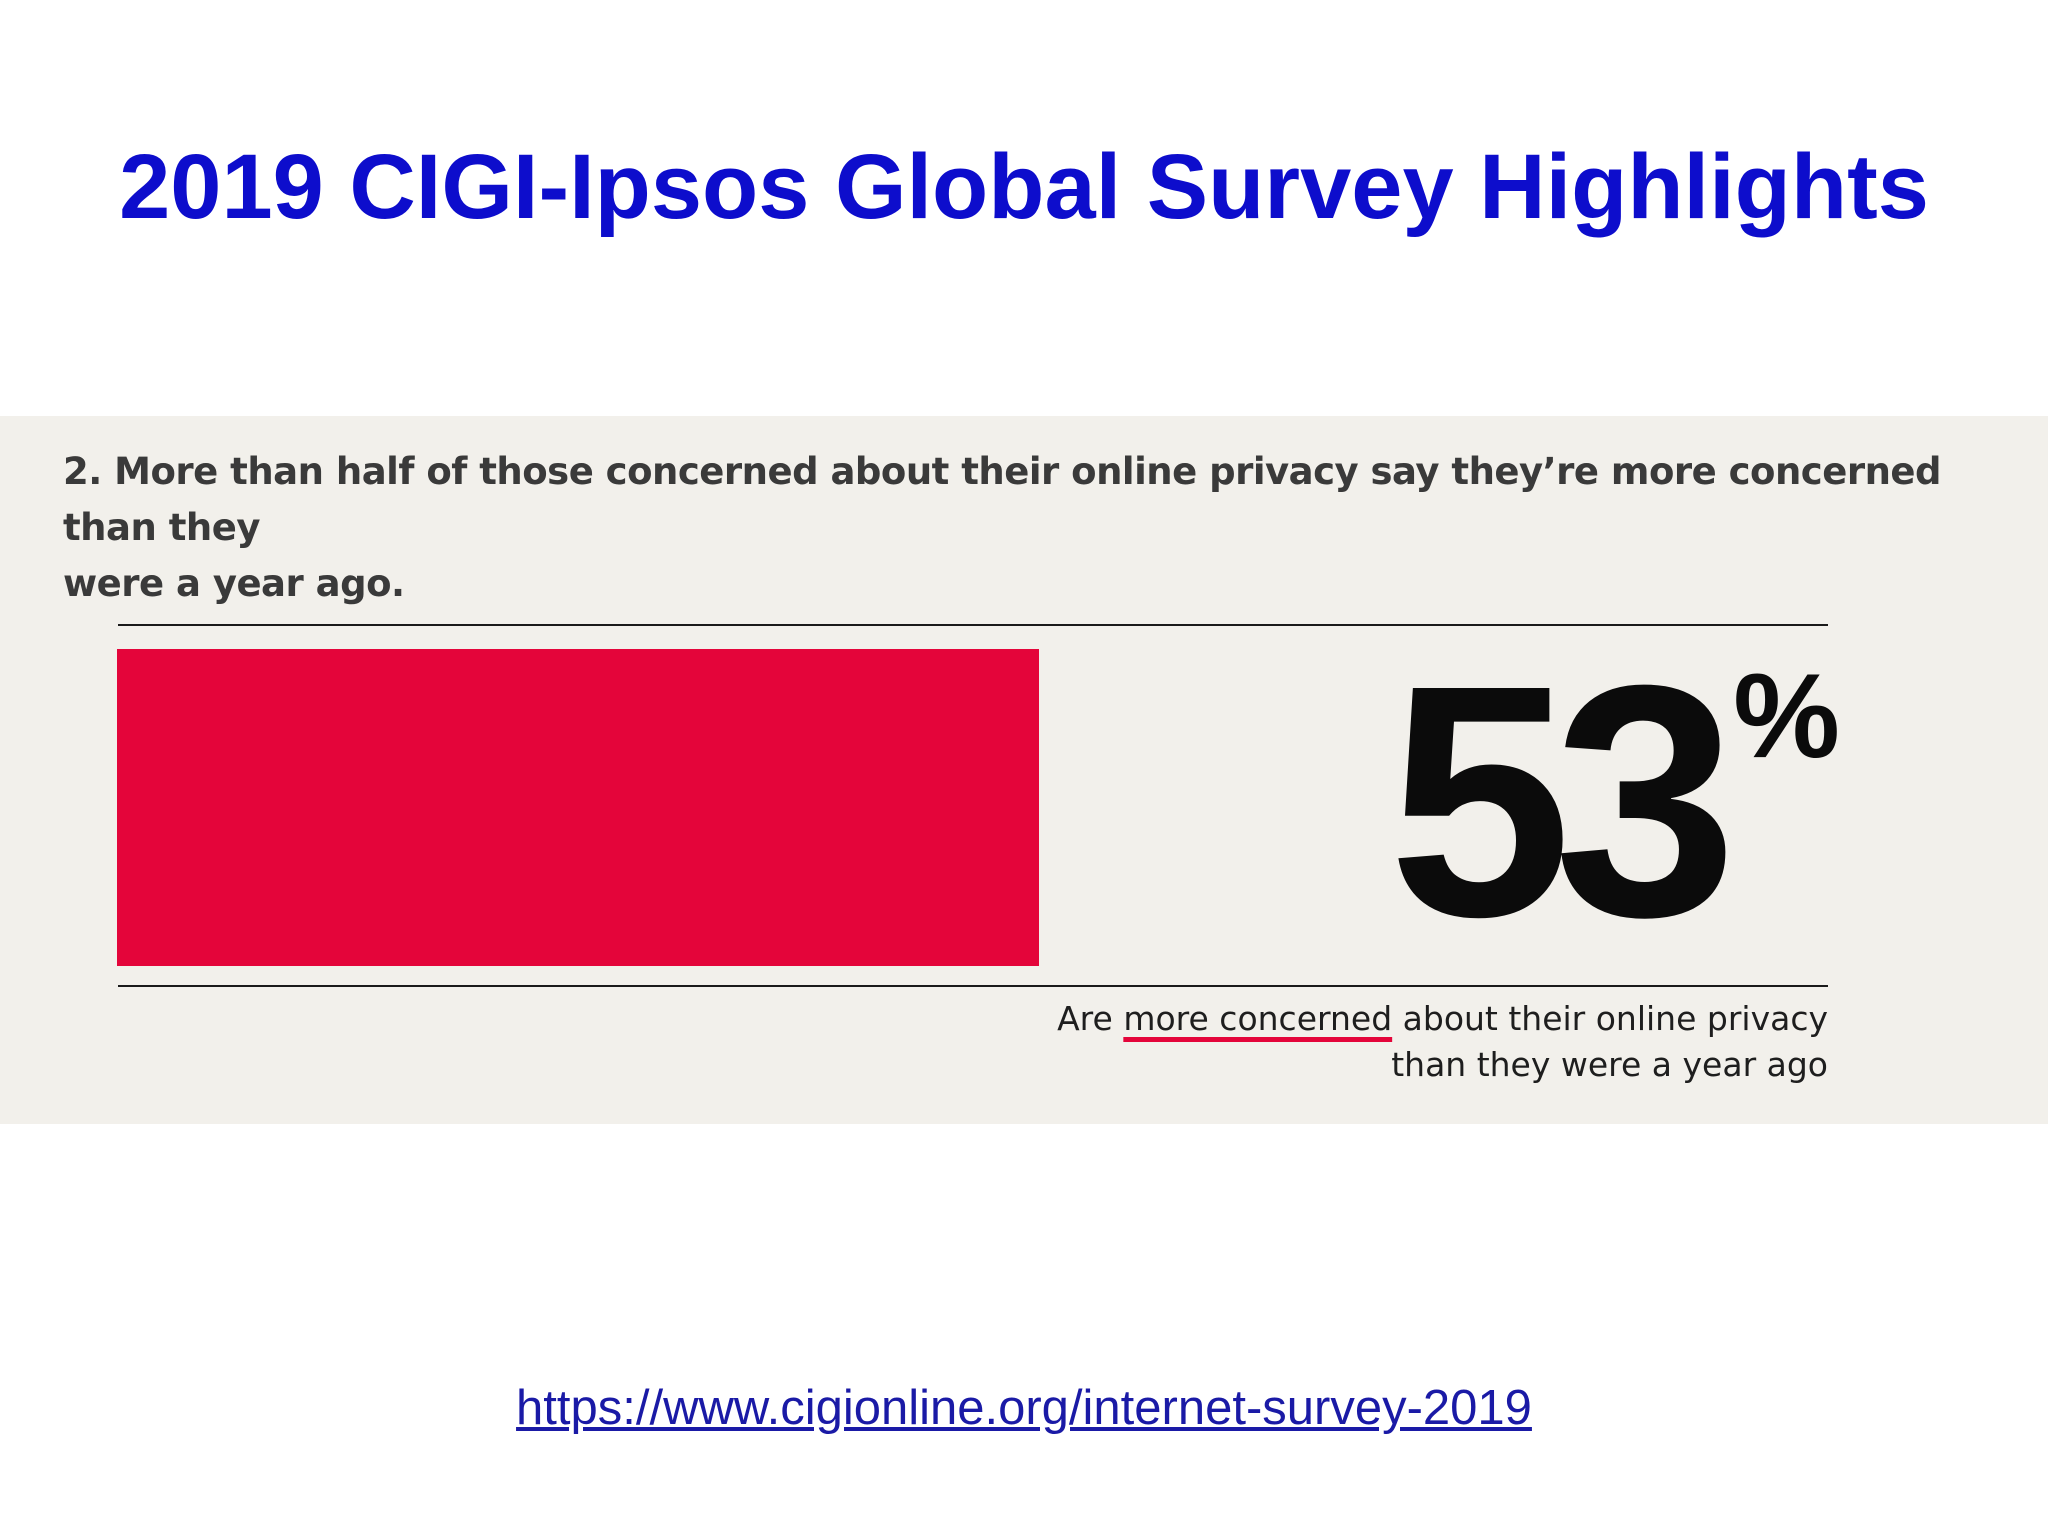 The image size is (2048, 1536). Describe the element at coordinates (1610, 1018) in the screenshot. I see `caption-part-2: about their online privacy` at that location.